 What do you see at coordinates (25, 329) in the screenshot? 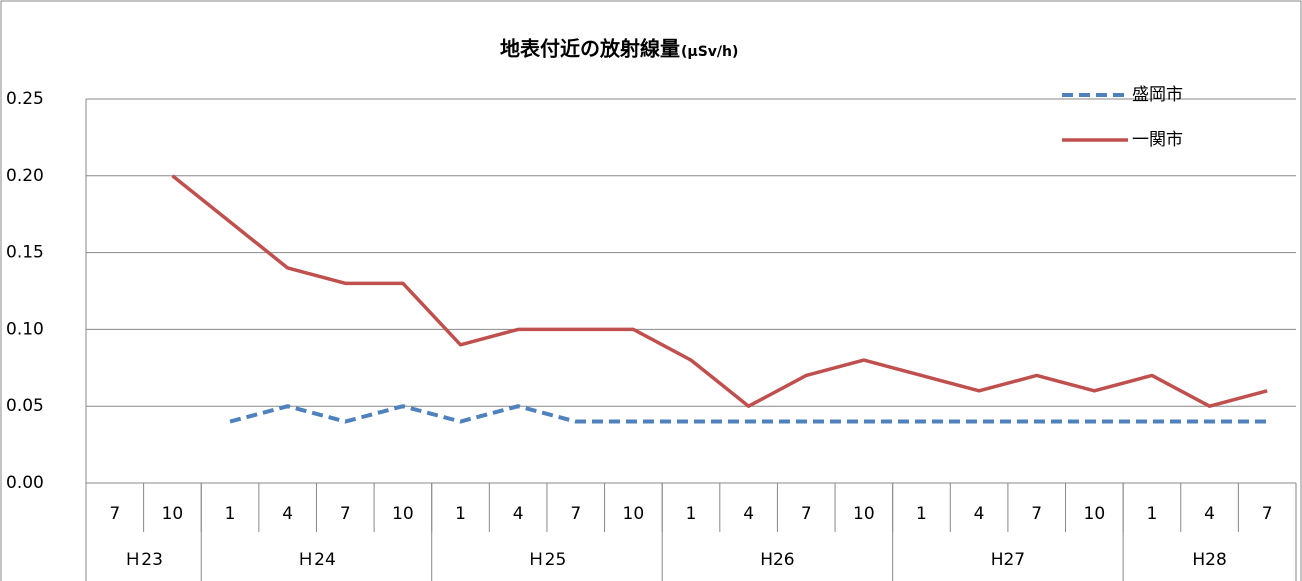
I see `y-tick-label: 0.10` at bounding box center [25, 329].